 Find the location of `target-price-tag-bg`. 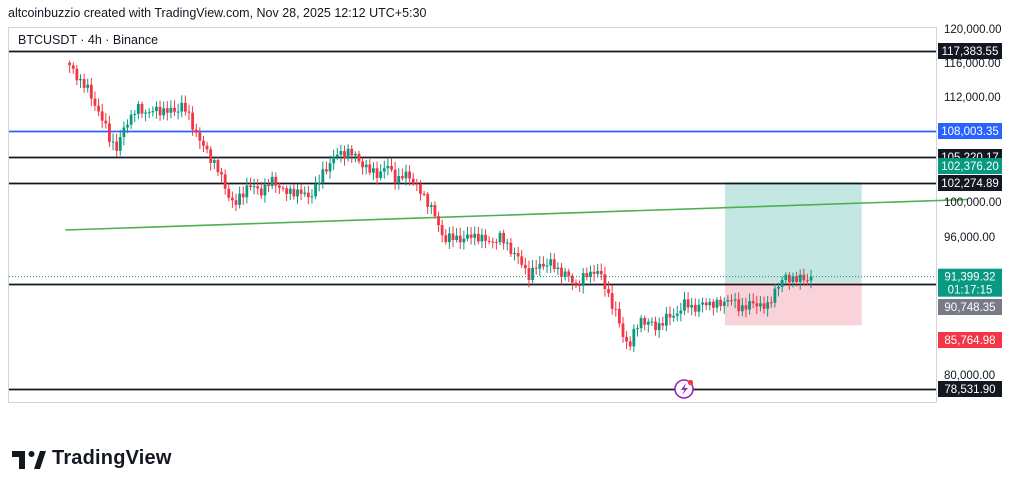

target-price-tag-bg is located at coordinates (970, 166).